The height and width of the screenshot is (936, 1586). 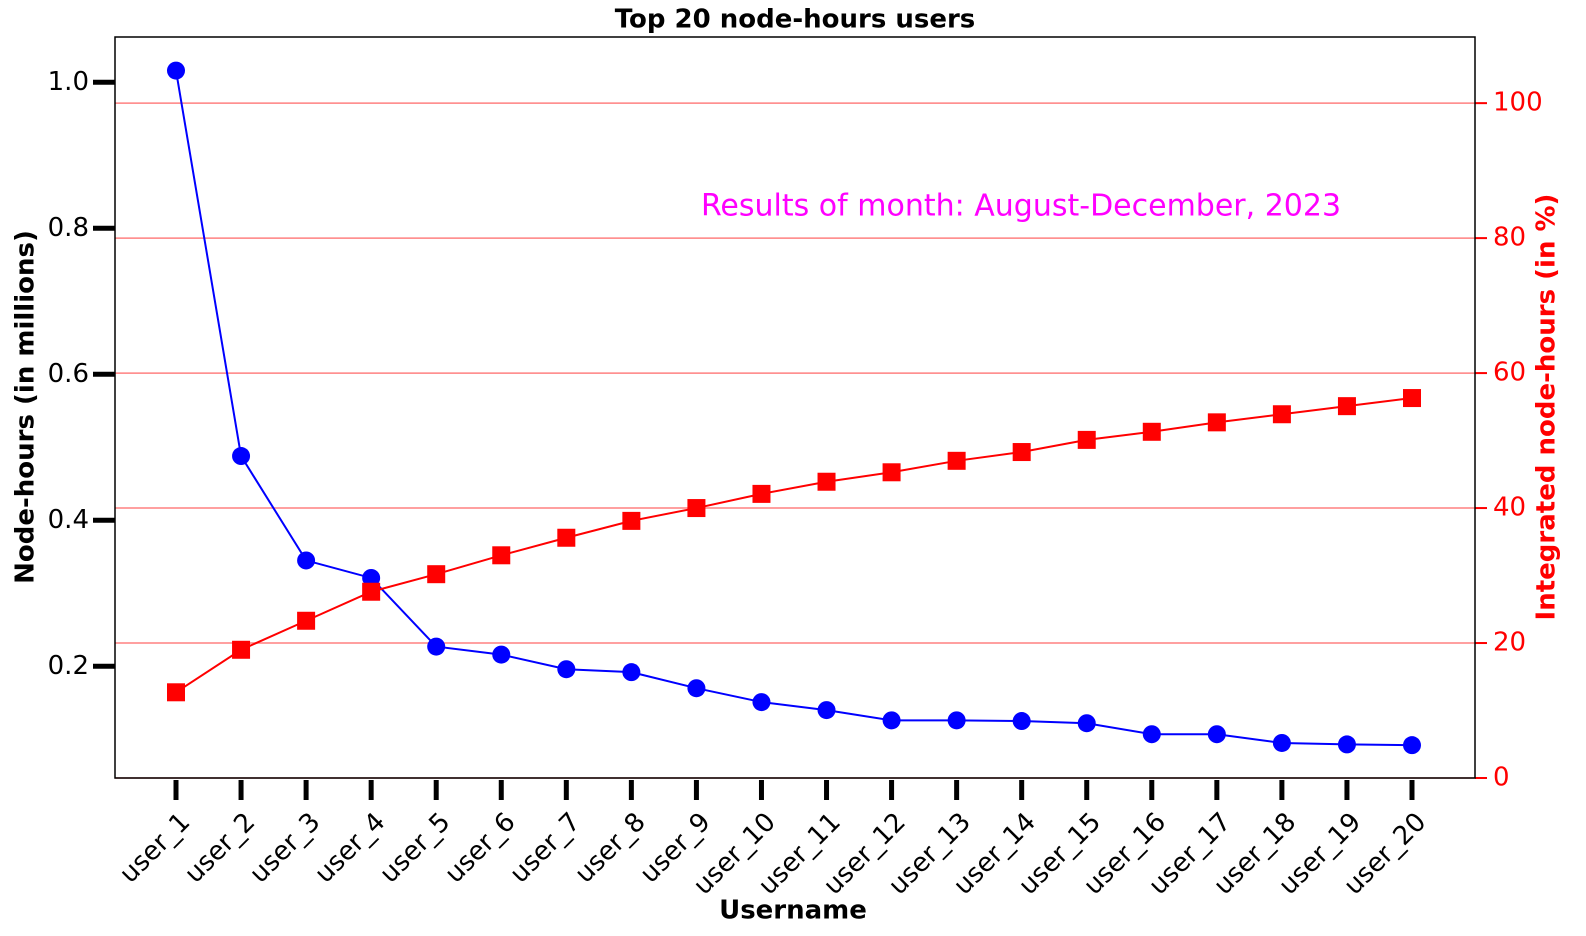 What do you see at coordinates (155, 848) in the screenshot?
I see `x-tick-label: user_1` at bounding box center [155, 848].